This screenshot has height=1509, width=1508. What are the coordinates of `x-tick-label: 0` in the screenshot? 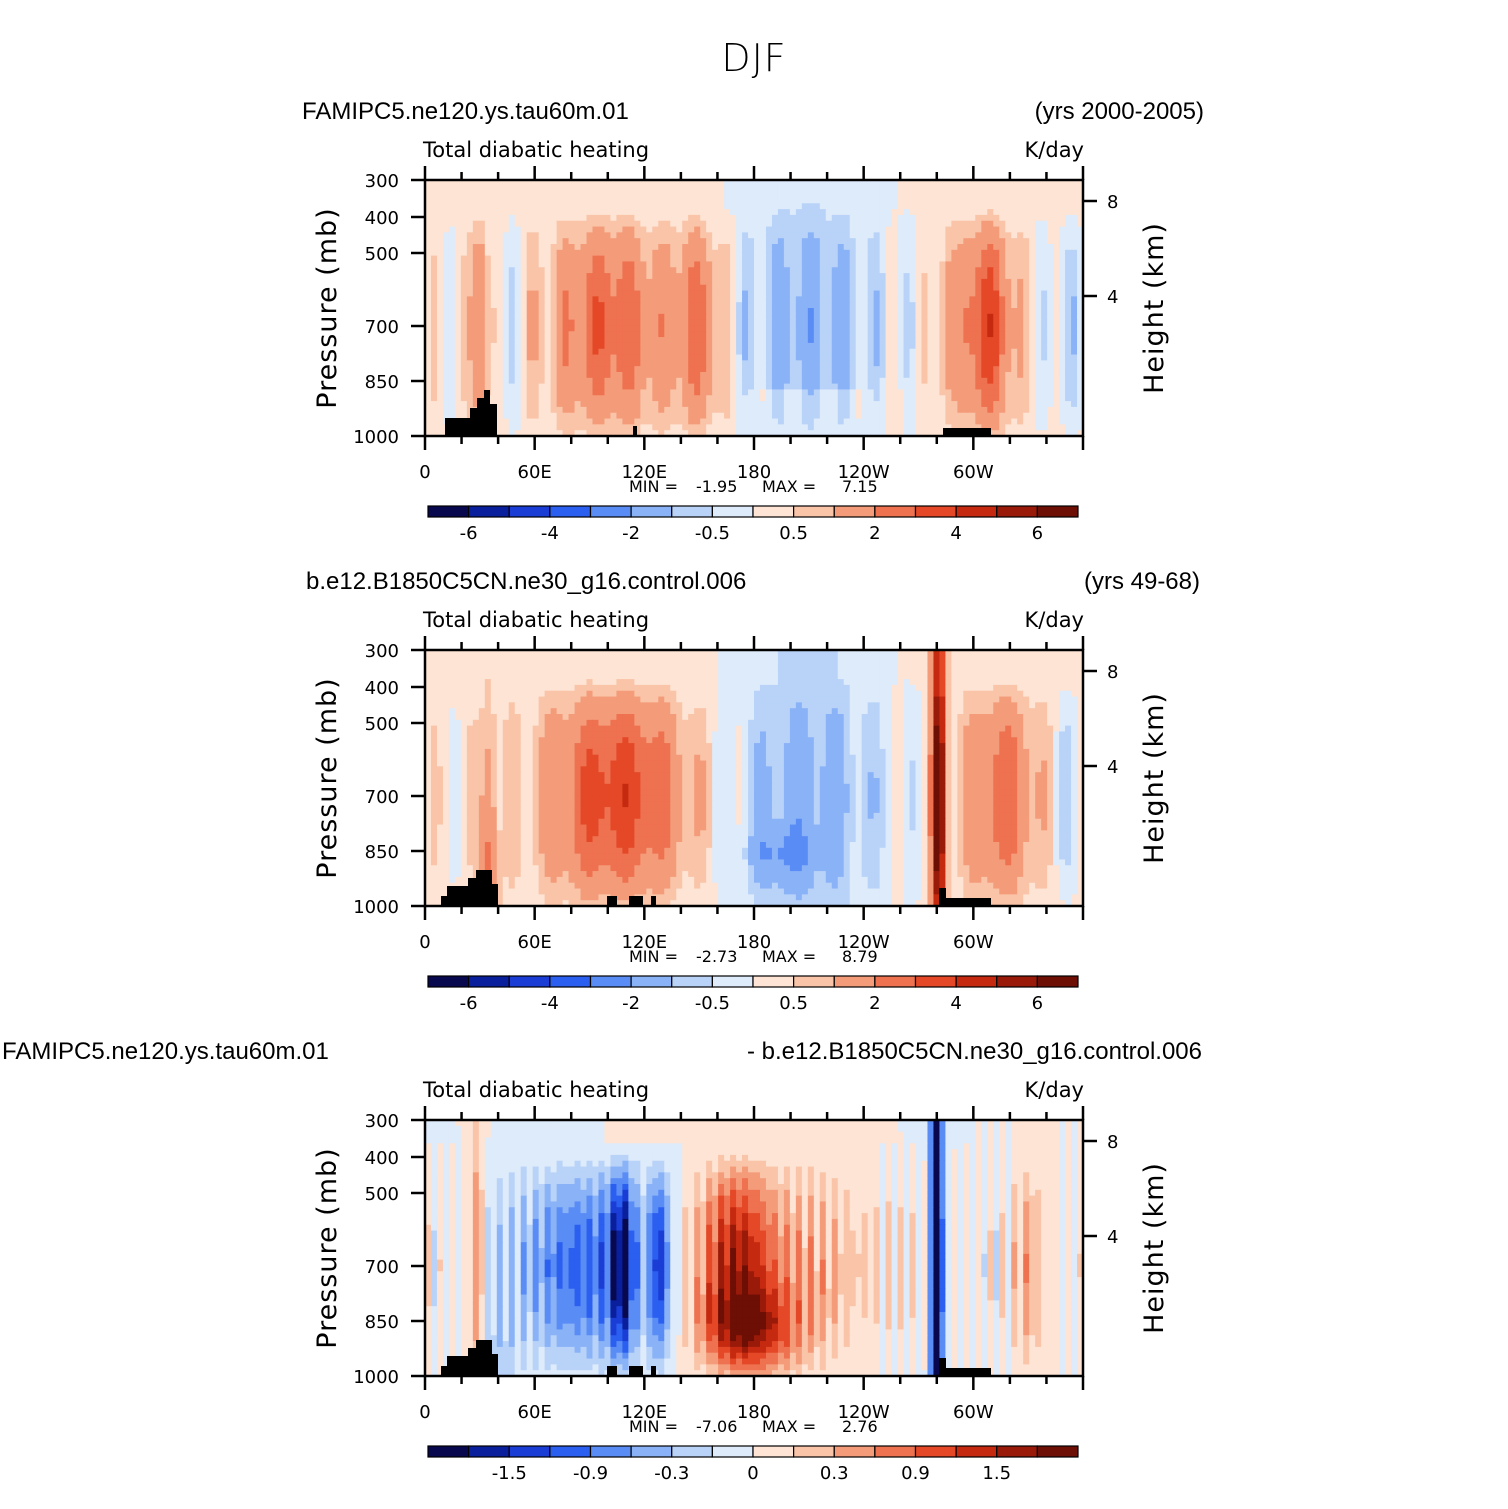 It's located at (424, 472).